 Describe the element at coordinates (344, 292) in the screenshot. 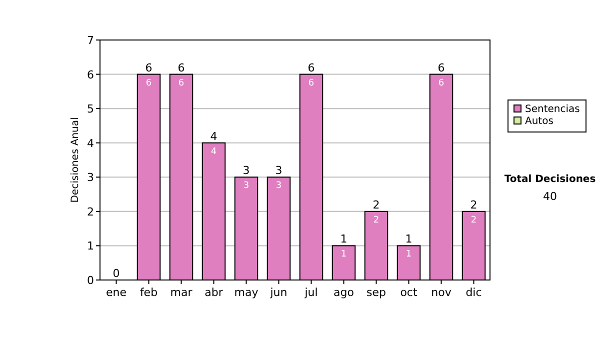

I see `x-tick-label: ago` at that location.